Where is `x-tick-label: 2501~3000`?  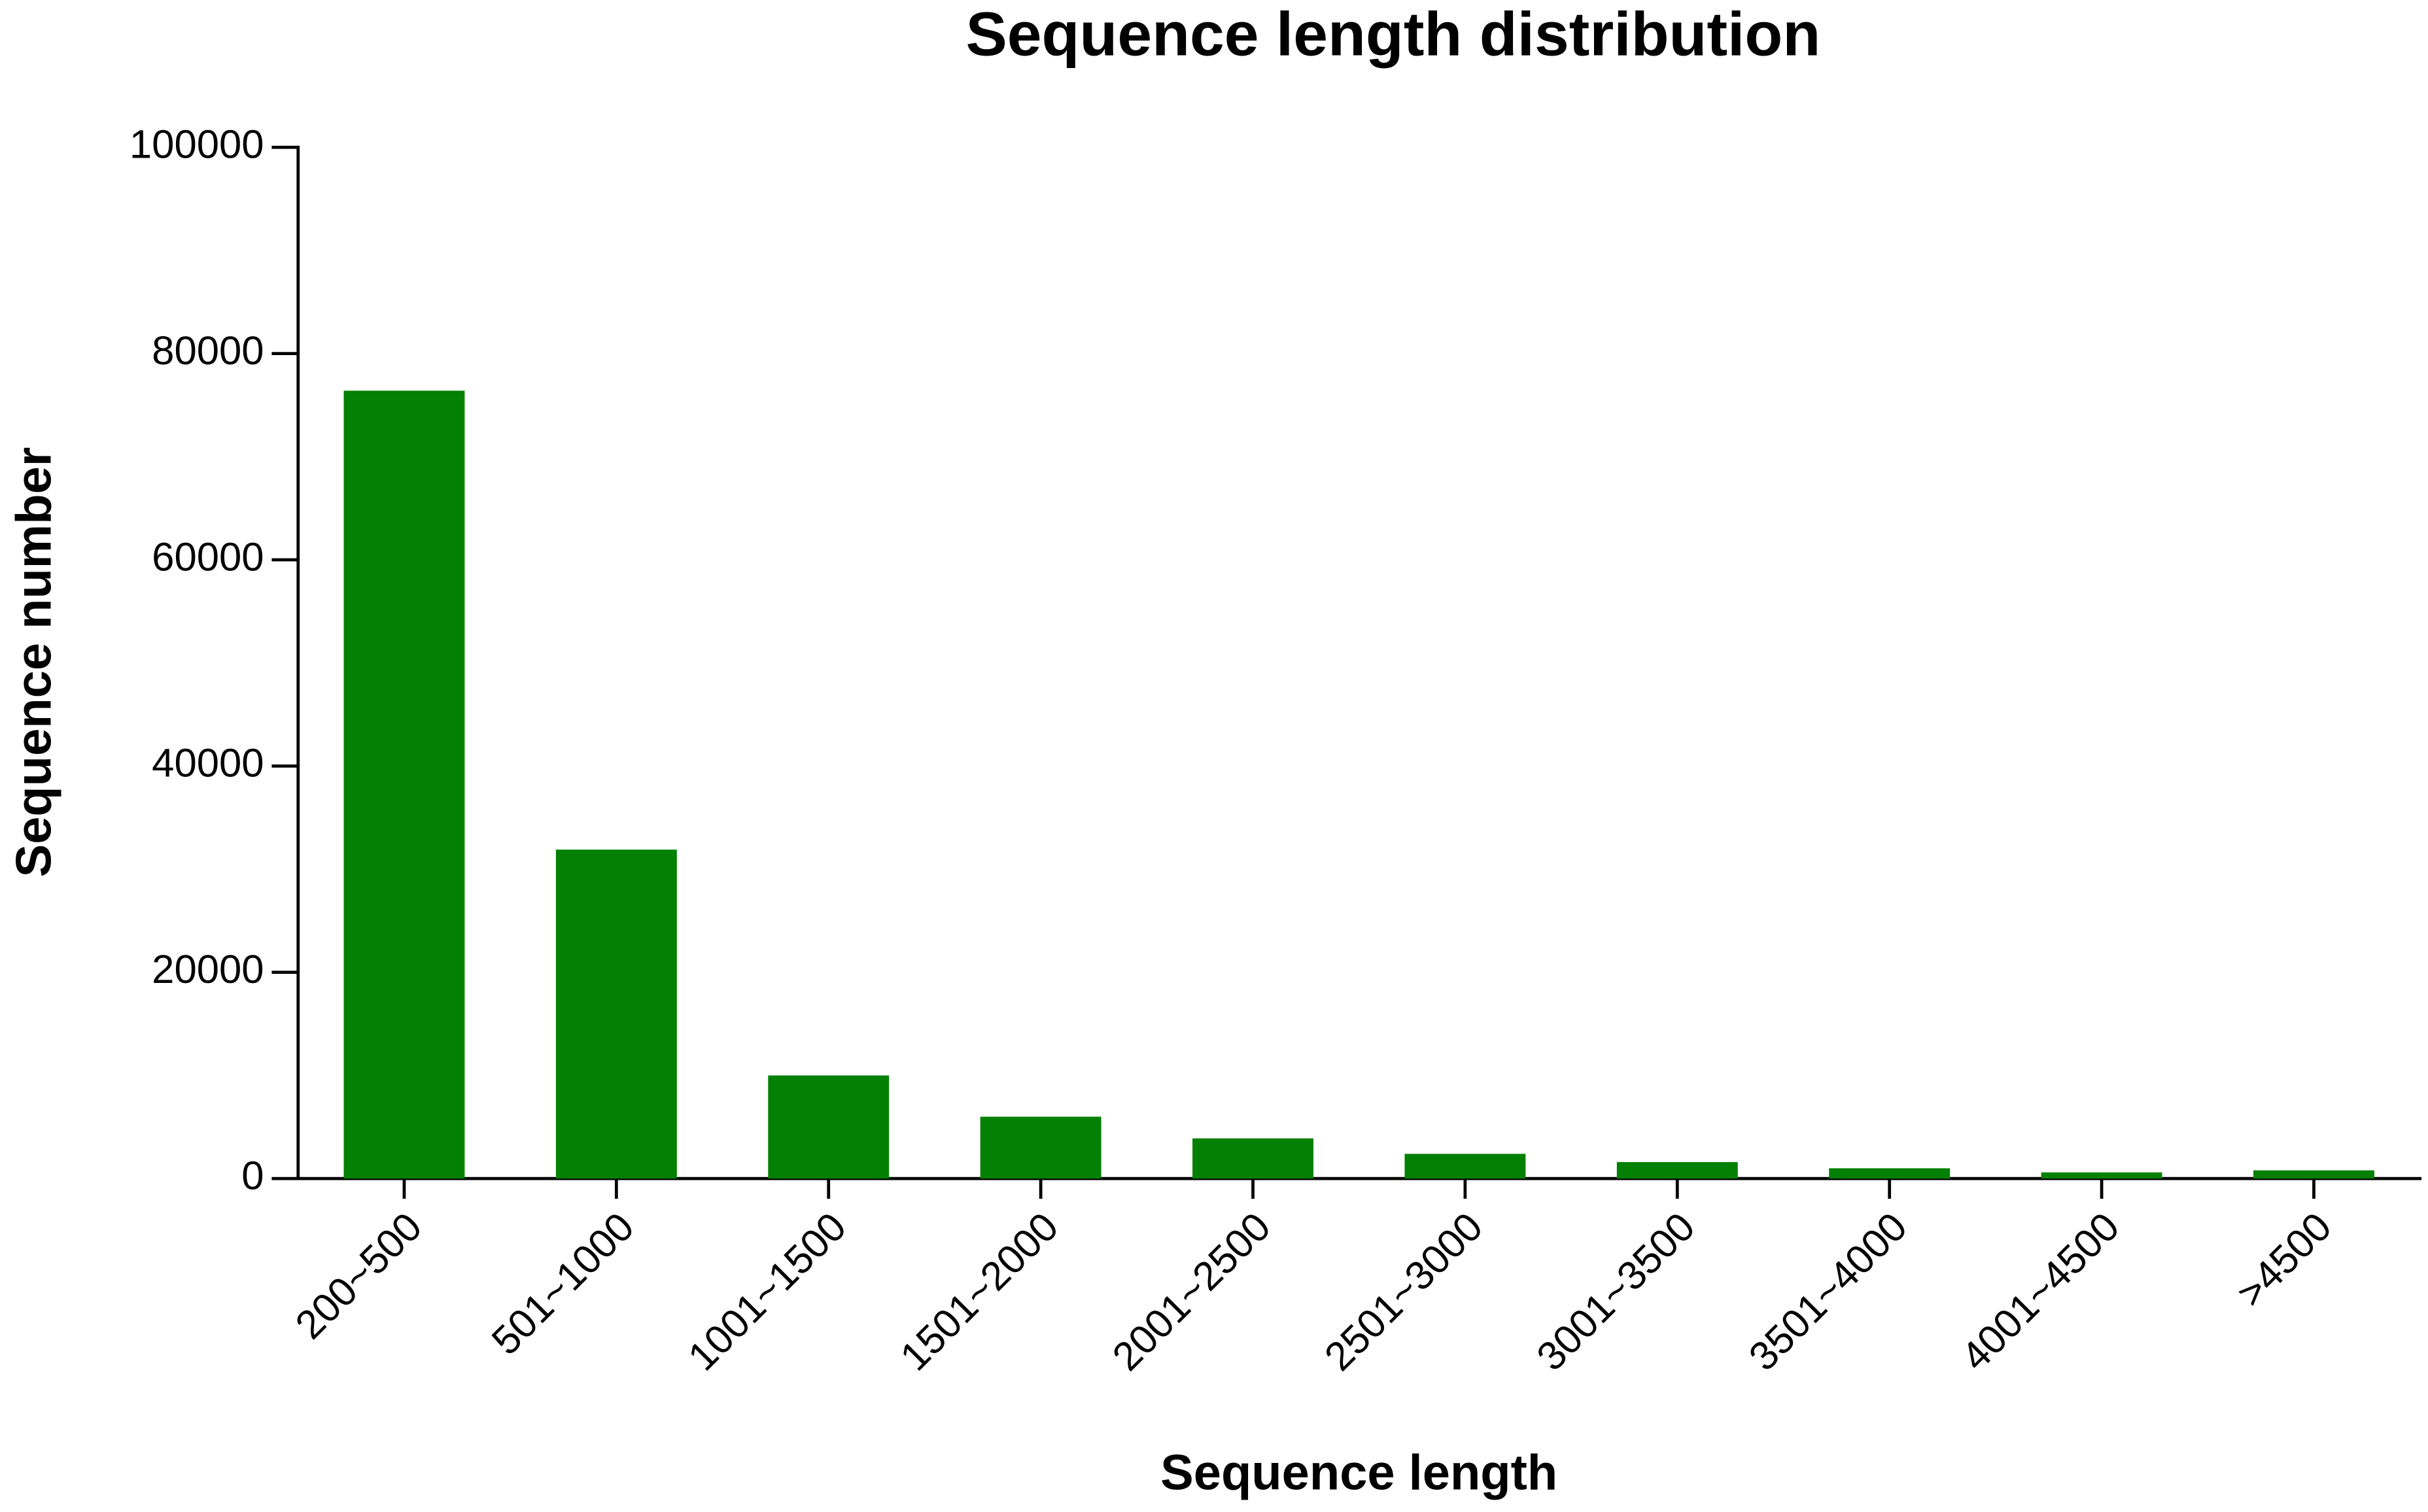 x-tick-label: 2501~3000 is located at coordinates (1403, 1291).